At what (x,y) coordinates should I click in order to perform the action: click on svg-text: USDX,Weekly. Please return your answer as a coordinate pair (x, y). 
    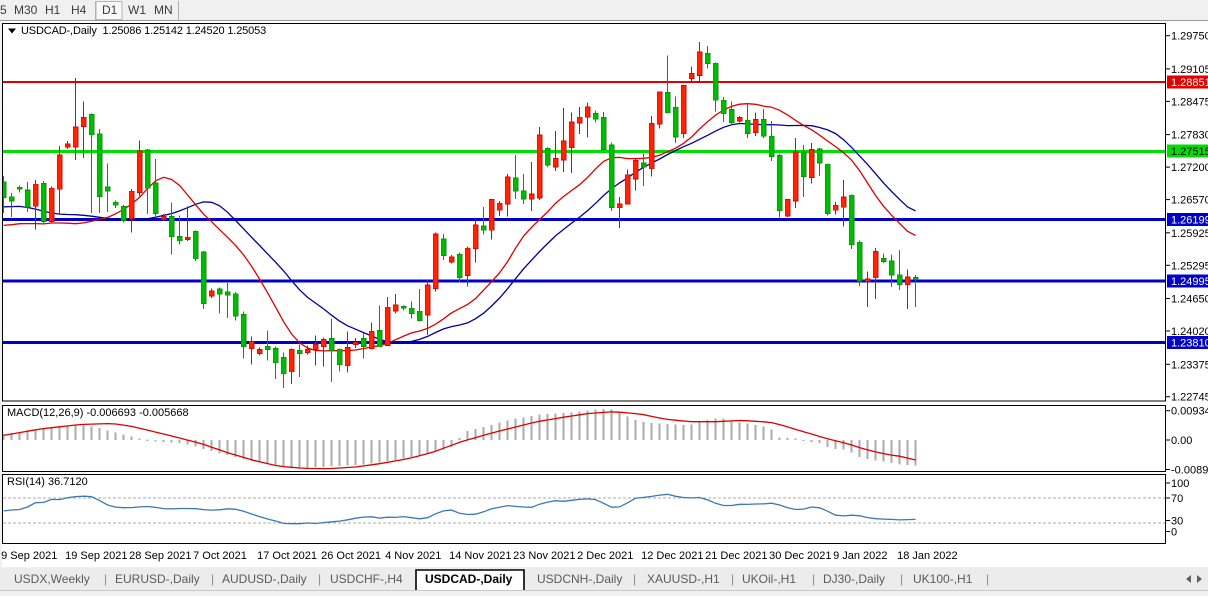
    Looking at the image, I should click on (52, 579).